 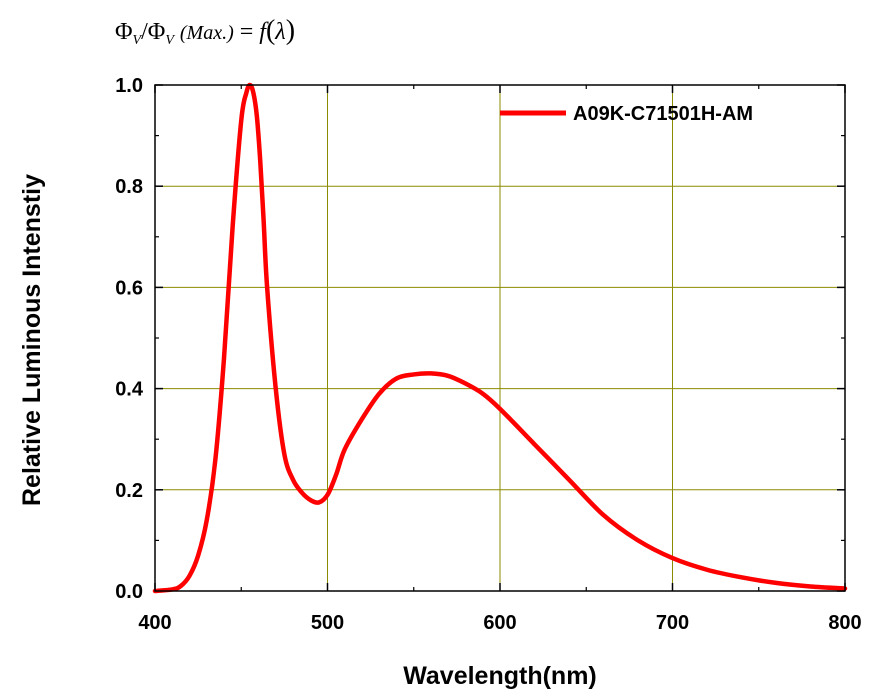 What do you see at coordinates (129, 592) in the screenshot?
I see `y-tick-label: 0.0` at bounding box center [129, 592].